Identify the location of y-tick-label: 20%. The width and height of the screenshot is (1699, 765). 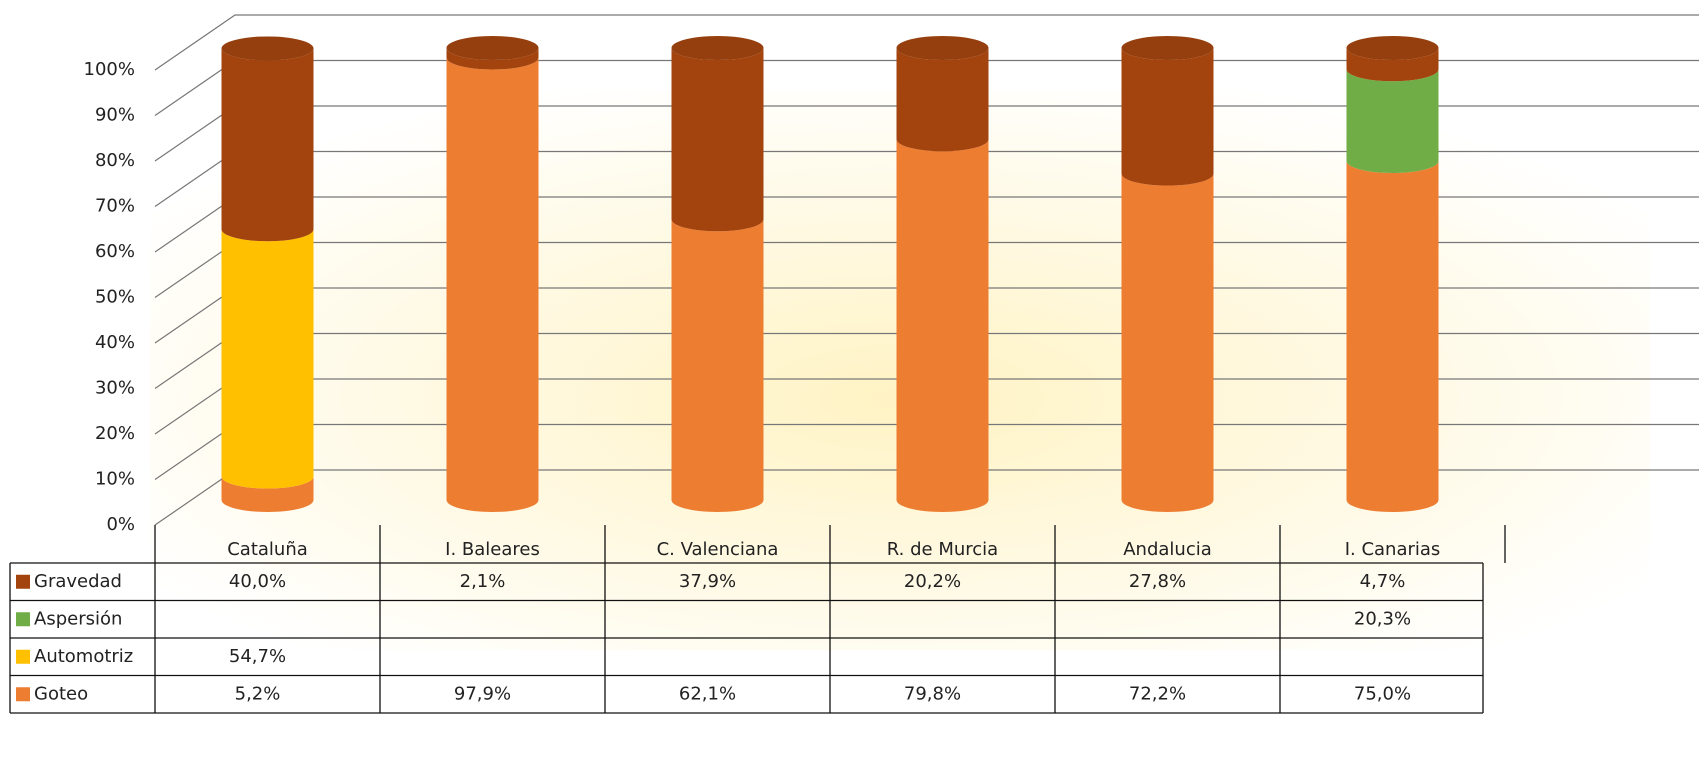
(115, 433).